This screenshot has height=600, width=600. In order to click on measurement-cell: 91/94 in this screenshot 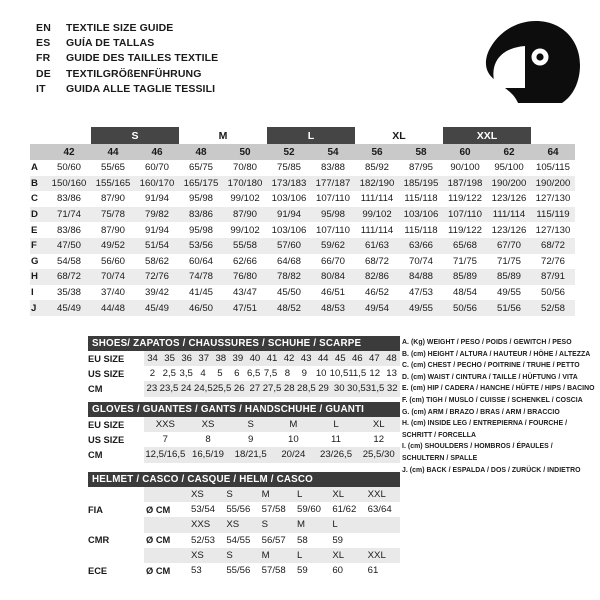, I will do `click(156, 199)`.